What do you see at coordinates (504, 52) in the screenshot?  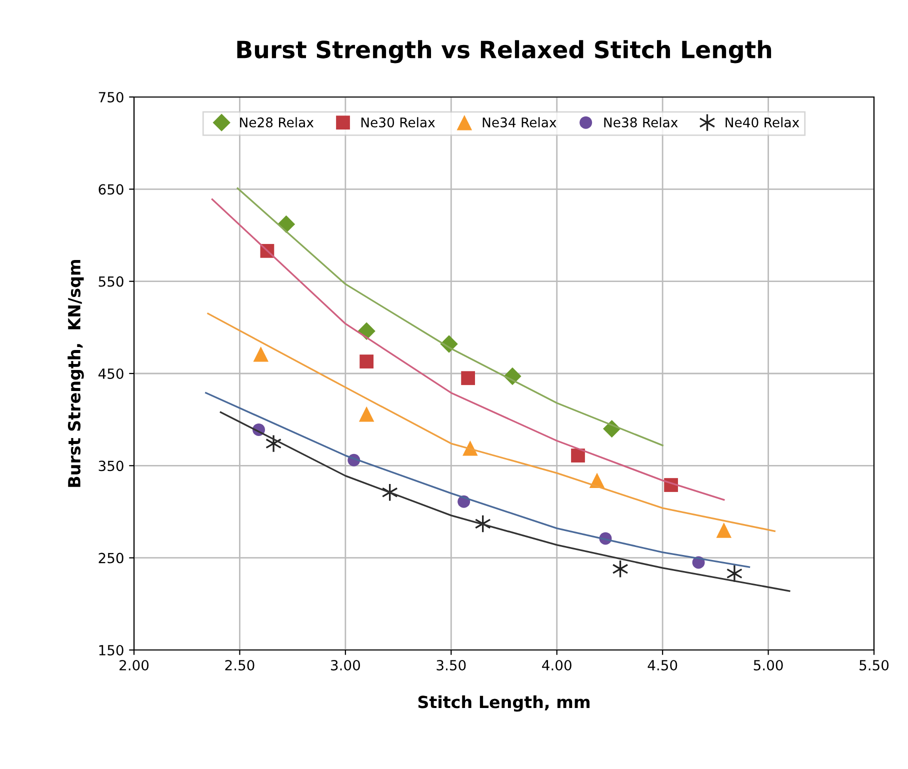 I see `chart-title: Burst Strength vs Relaxed Stitch Length` at bounding box center [504, 52].